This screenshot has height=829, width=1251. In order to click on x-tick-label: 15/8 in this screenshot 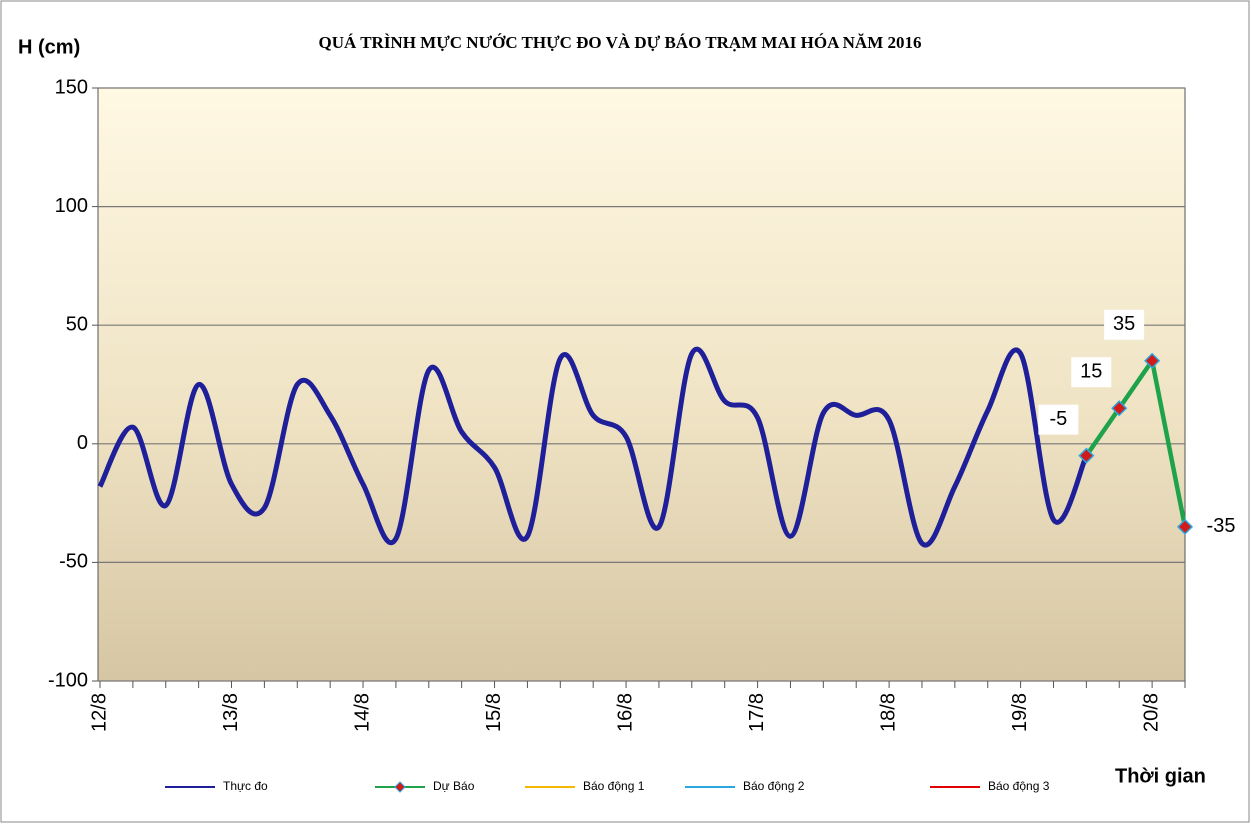, I will do `click(494, 712)`.